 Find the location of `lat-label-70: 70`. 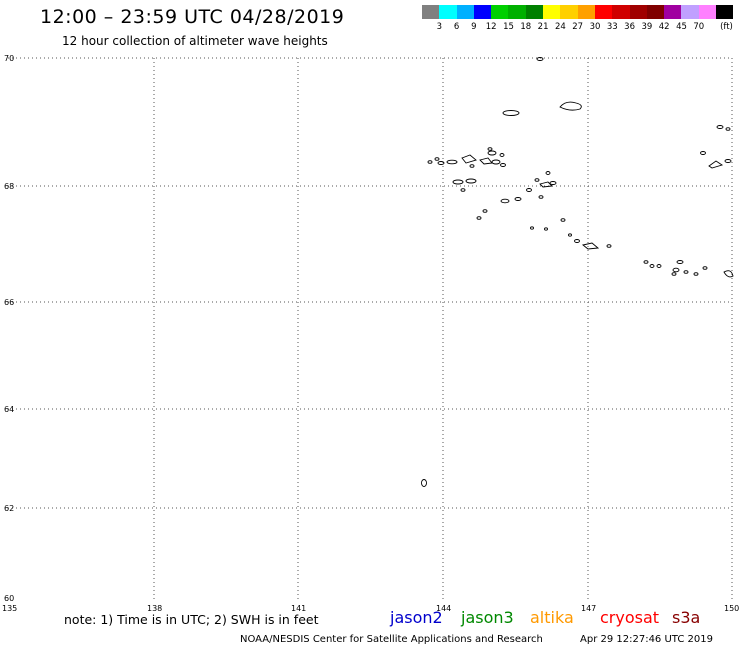

lat-label-70: 70 is located at coordinates (9, 58).